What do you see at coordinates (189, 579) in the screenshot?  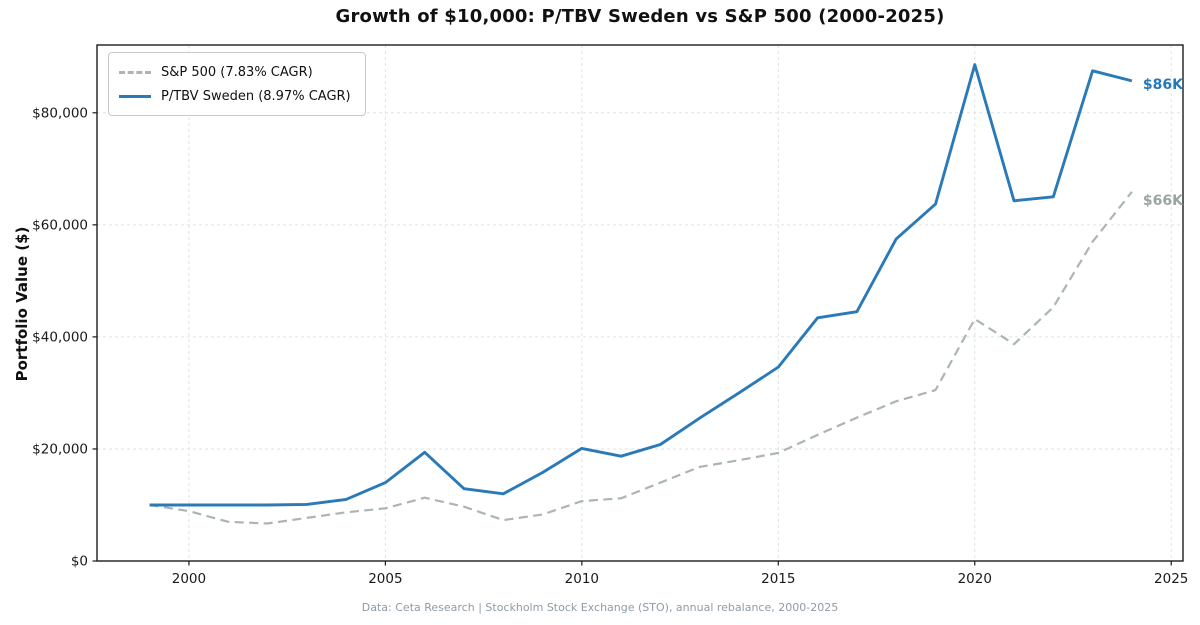 I see `x-tick-label: 2000` at bounding box center [189, 579].